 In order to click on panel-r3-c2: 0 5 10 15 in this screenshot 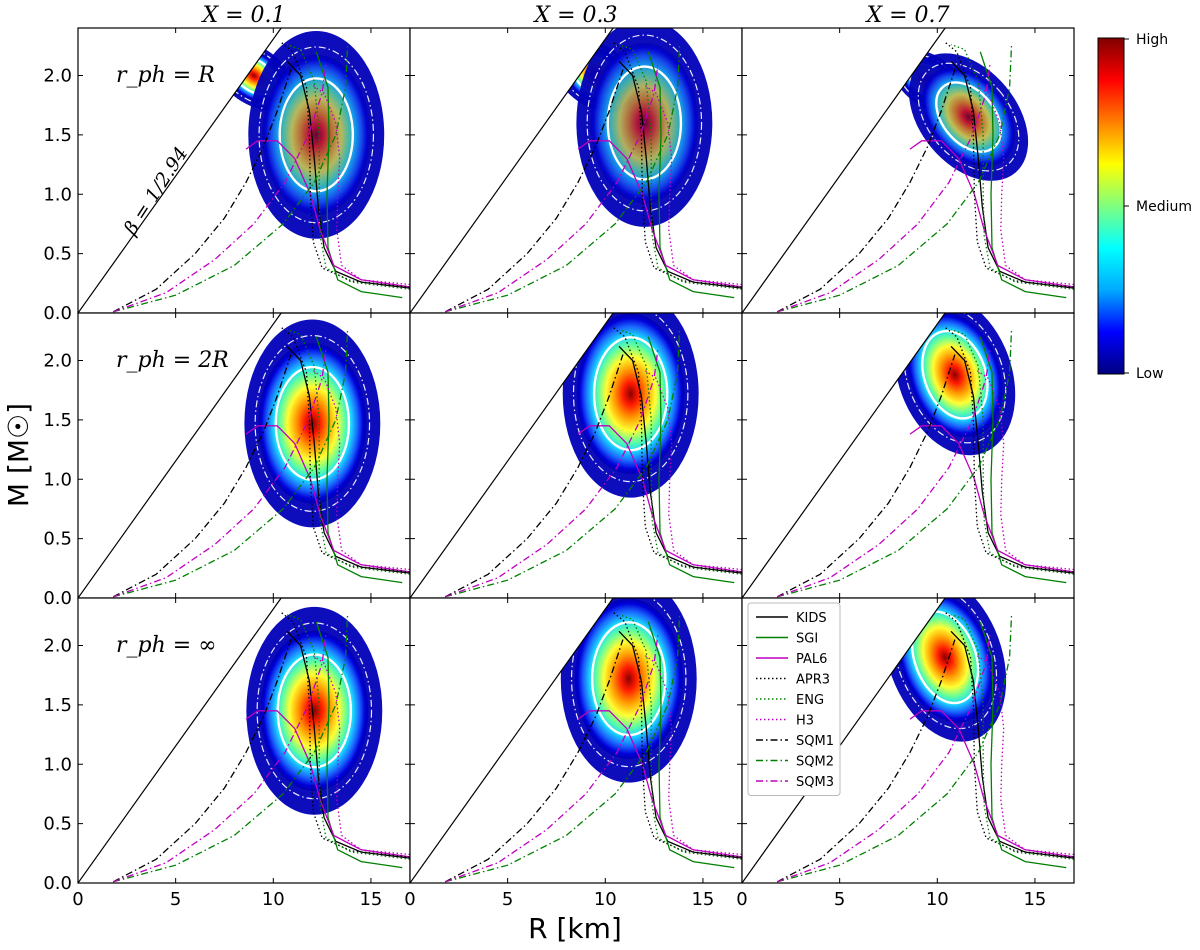, I will do `click(573, 753)`.